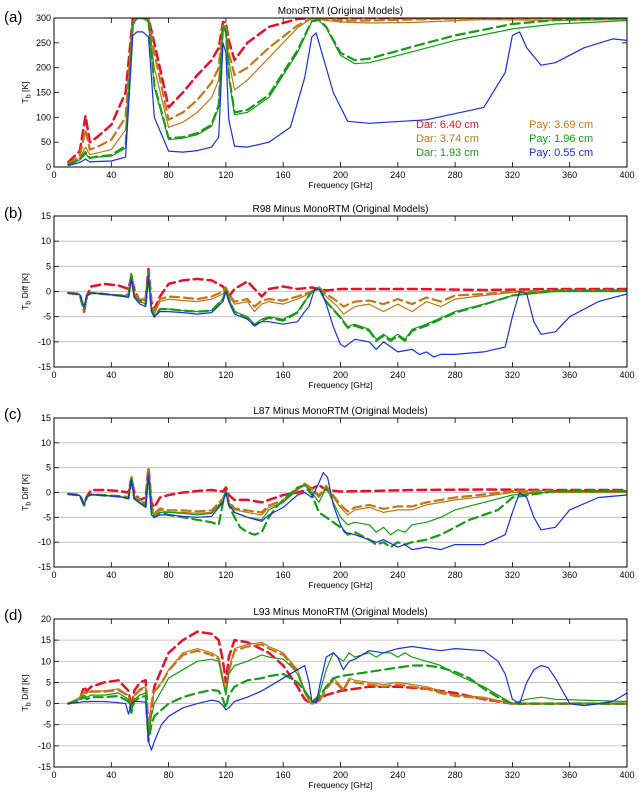 The image size is (639, 800). Describe the element at coordinates (561, 153) in the screenshot. I see `legend-entry: Pay: 0.55 cm` at that location.